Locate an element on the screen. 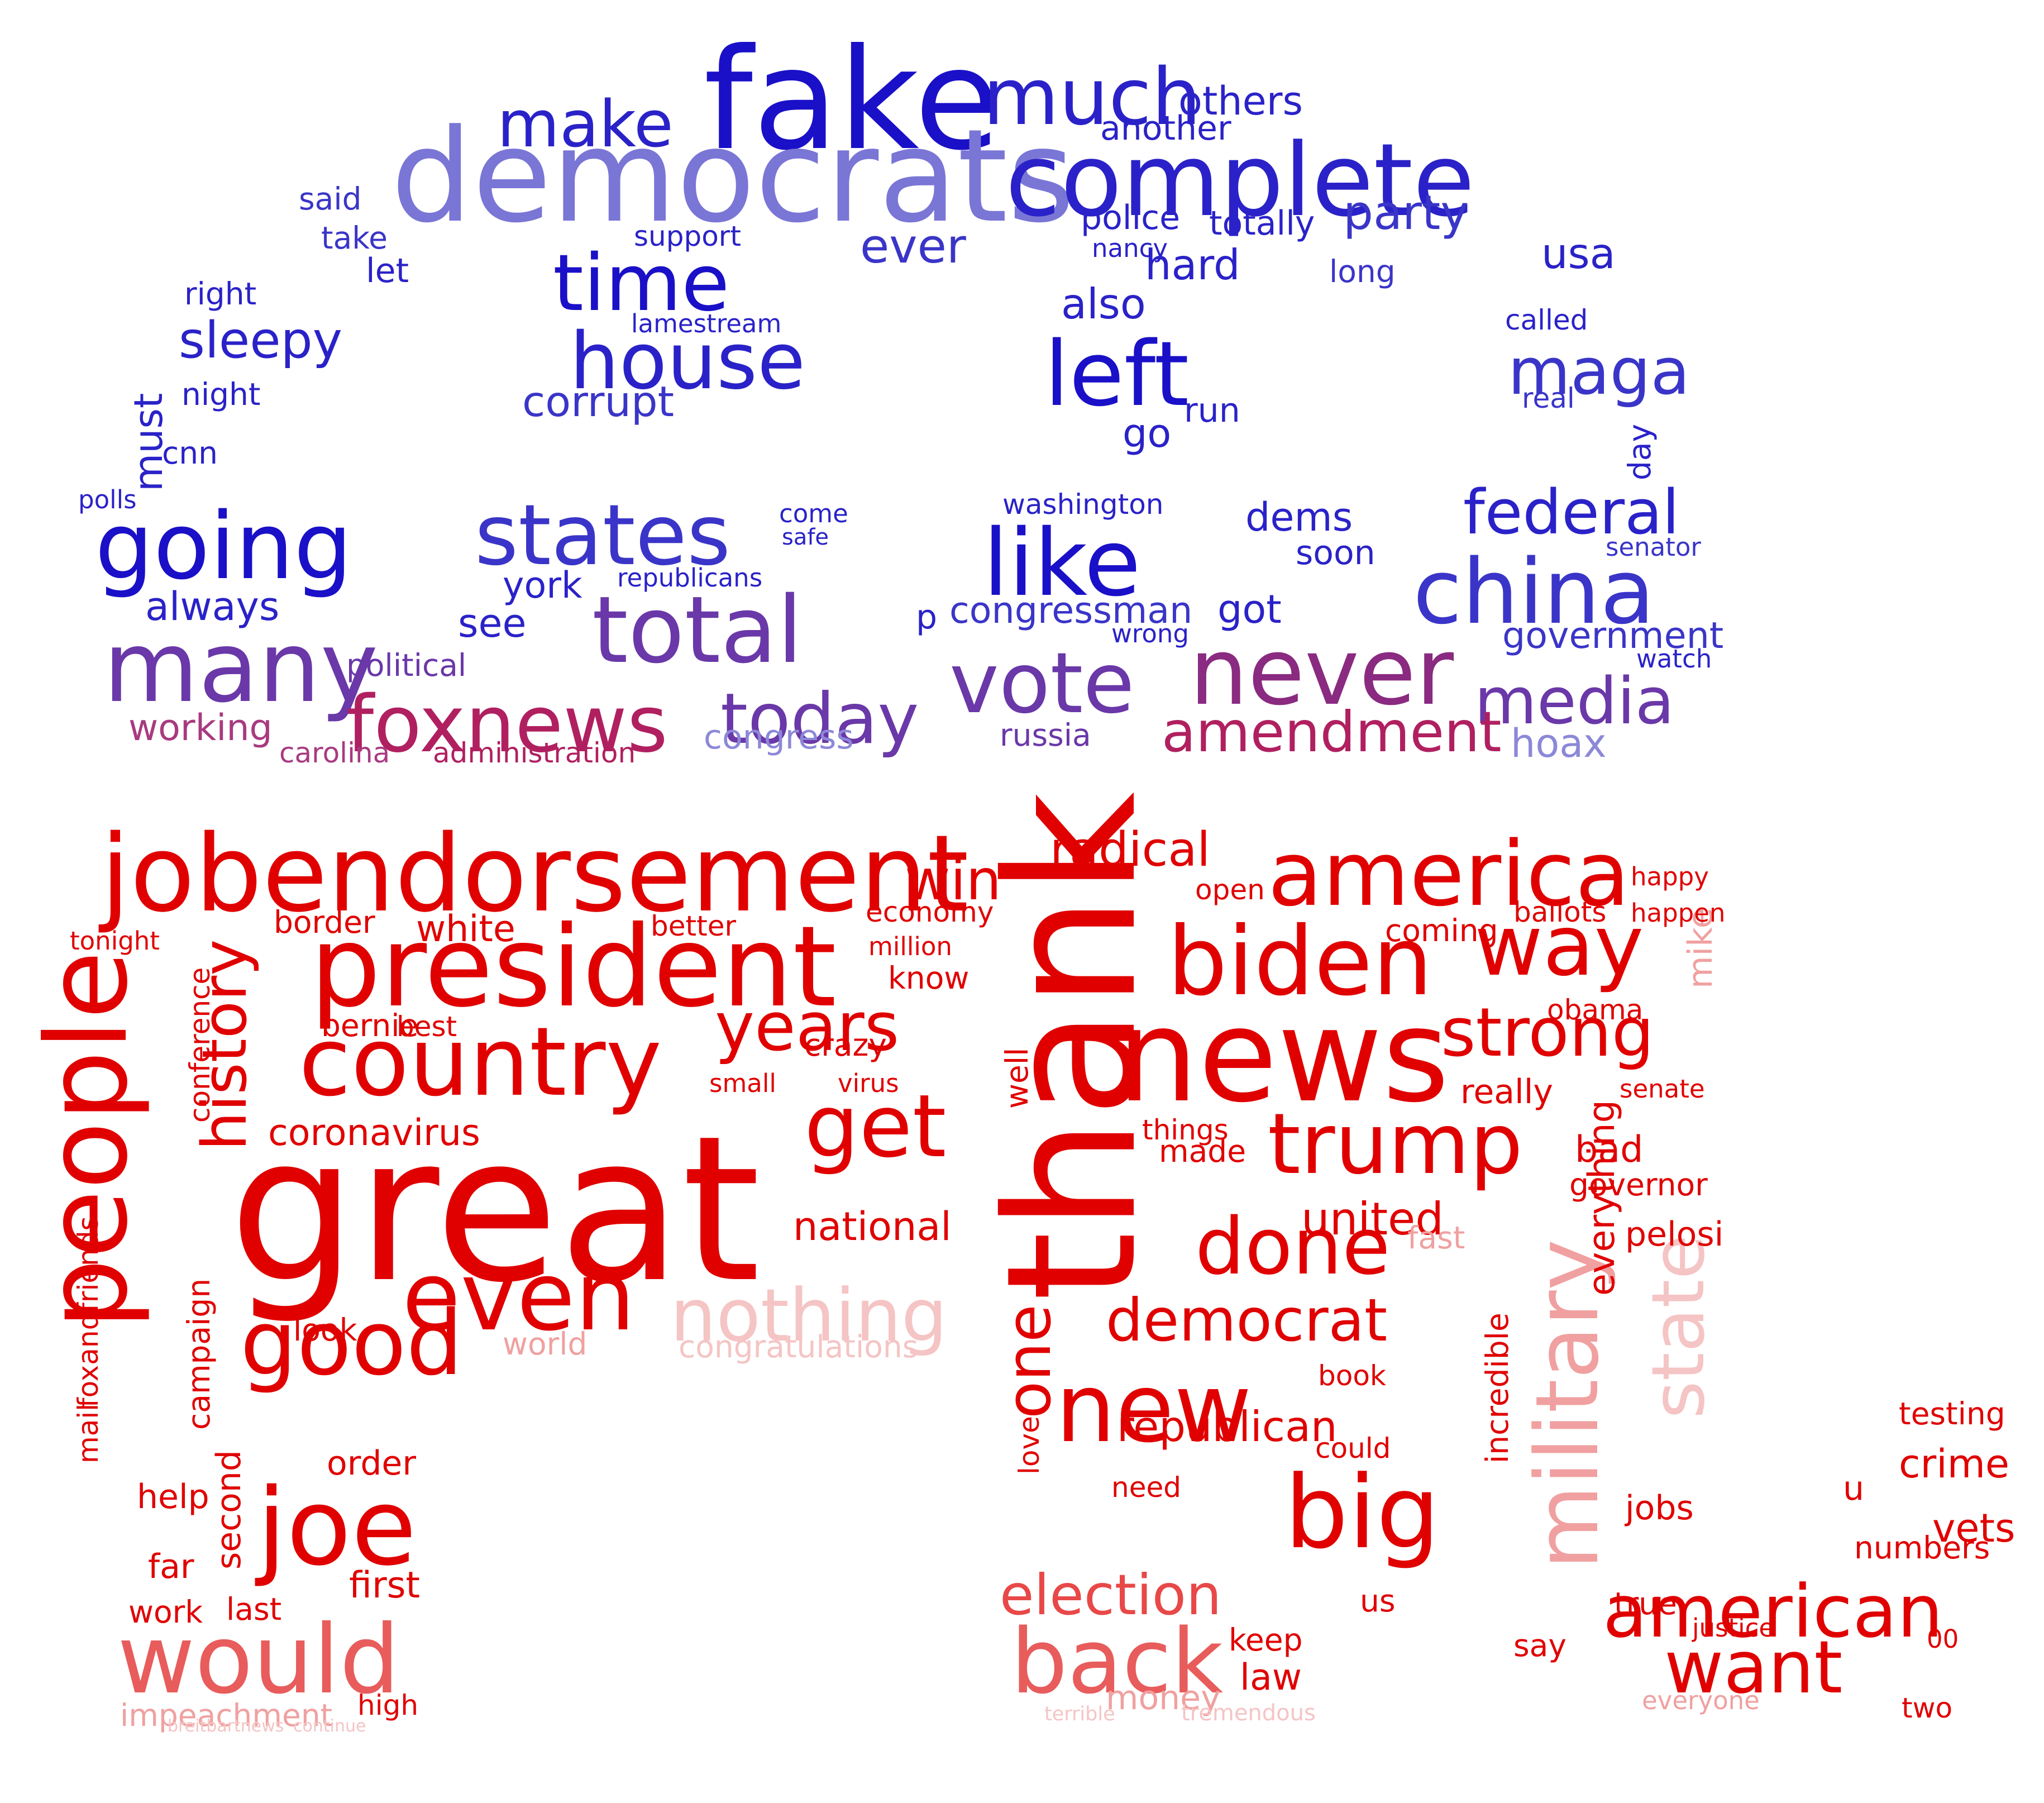 Image resolution: width=2044 pixels, height=1803 pixels. word-14: ever is located at coordinates (913, 246).